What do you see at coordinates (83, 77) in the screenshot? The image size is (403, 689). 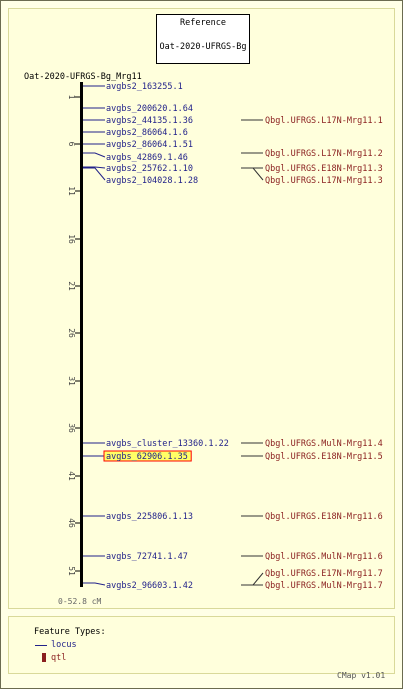 I see `map-title: Oat-2020-UFRGS-Bg_Mrg11` at bounding box center [83, 77].